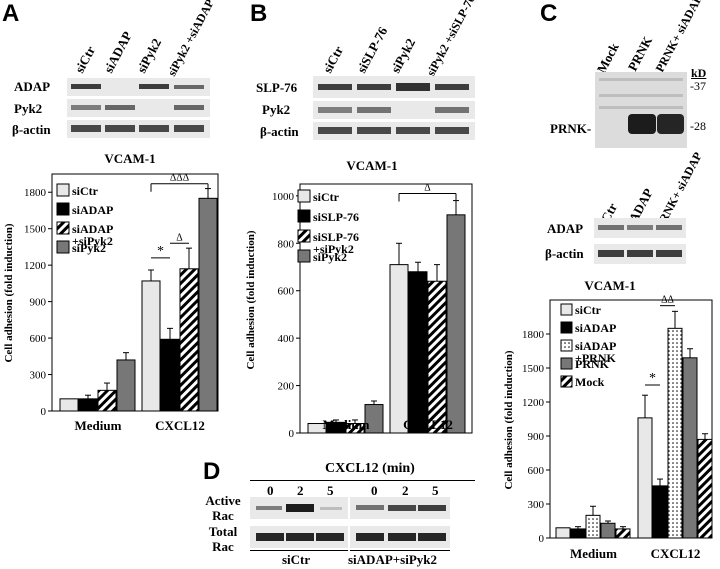 The height and width of the screenshot is (569, 720). What do you see at coordinates (286, 244) in the screenshot?
I see `y-tick-label: 800` at bounding box center [286, 244].